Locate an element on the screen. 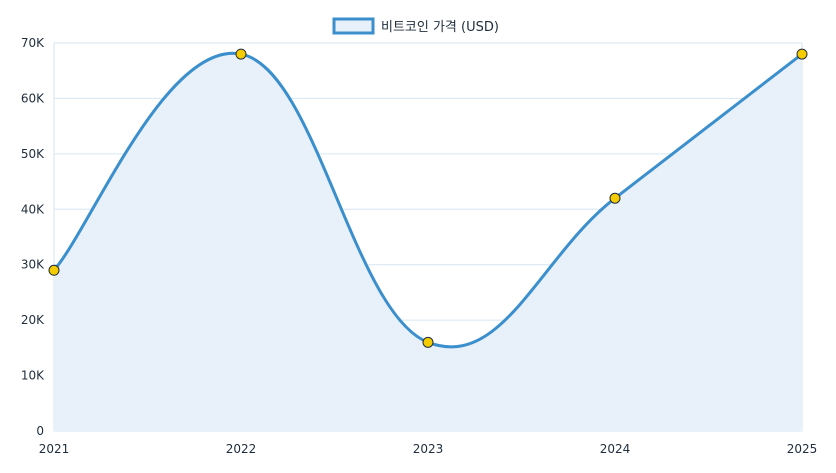  x-tick-label: 2022 is located at coordinates (241, 449).